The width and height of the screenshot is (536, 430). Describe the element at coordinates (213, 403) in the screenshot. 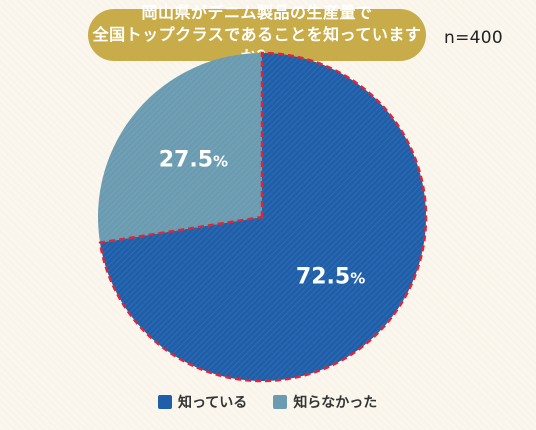

I see `legend-label-known: 知っている` at that location.